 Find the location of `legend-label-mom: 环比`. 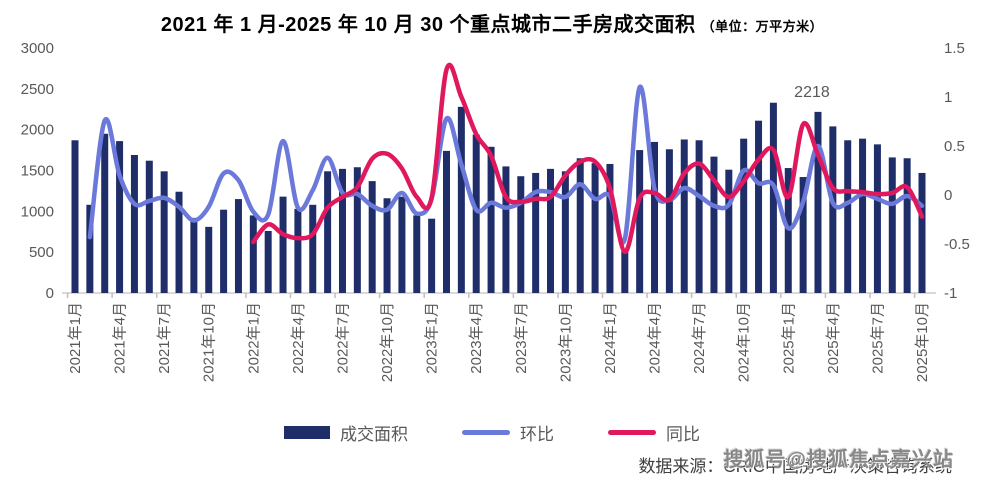

legend-label-mom: 环比 is located at coordinates (537, 434).